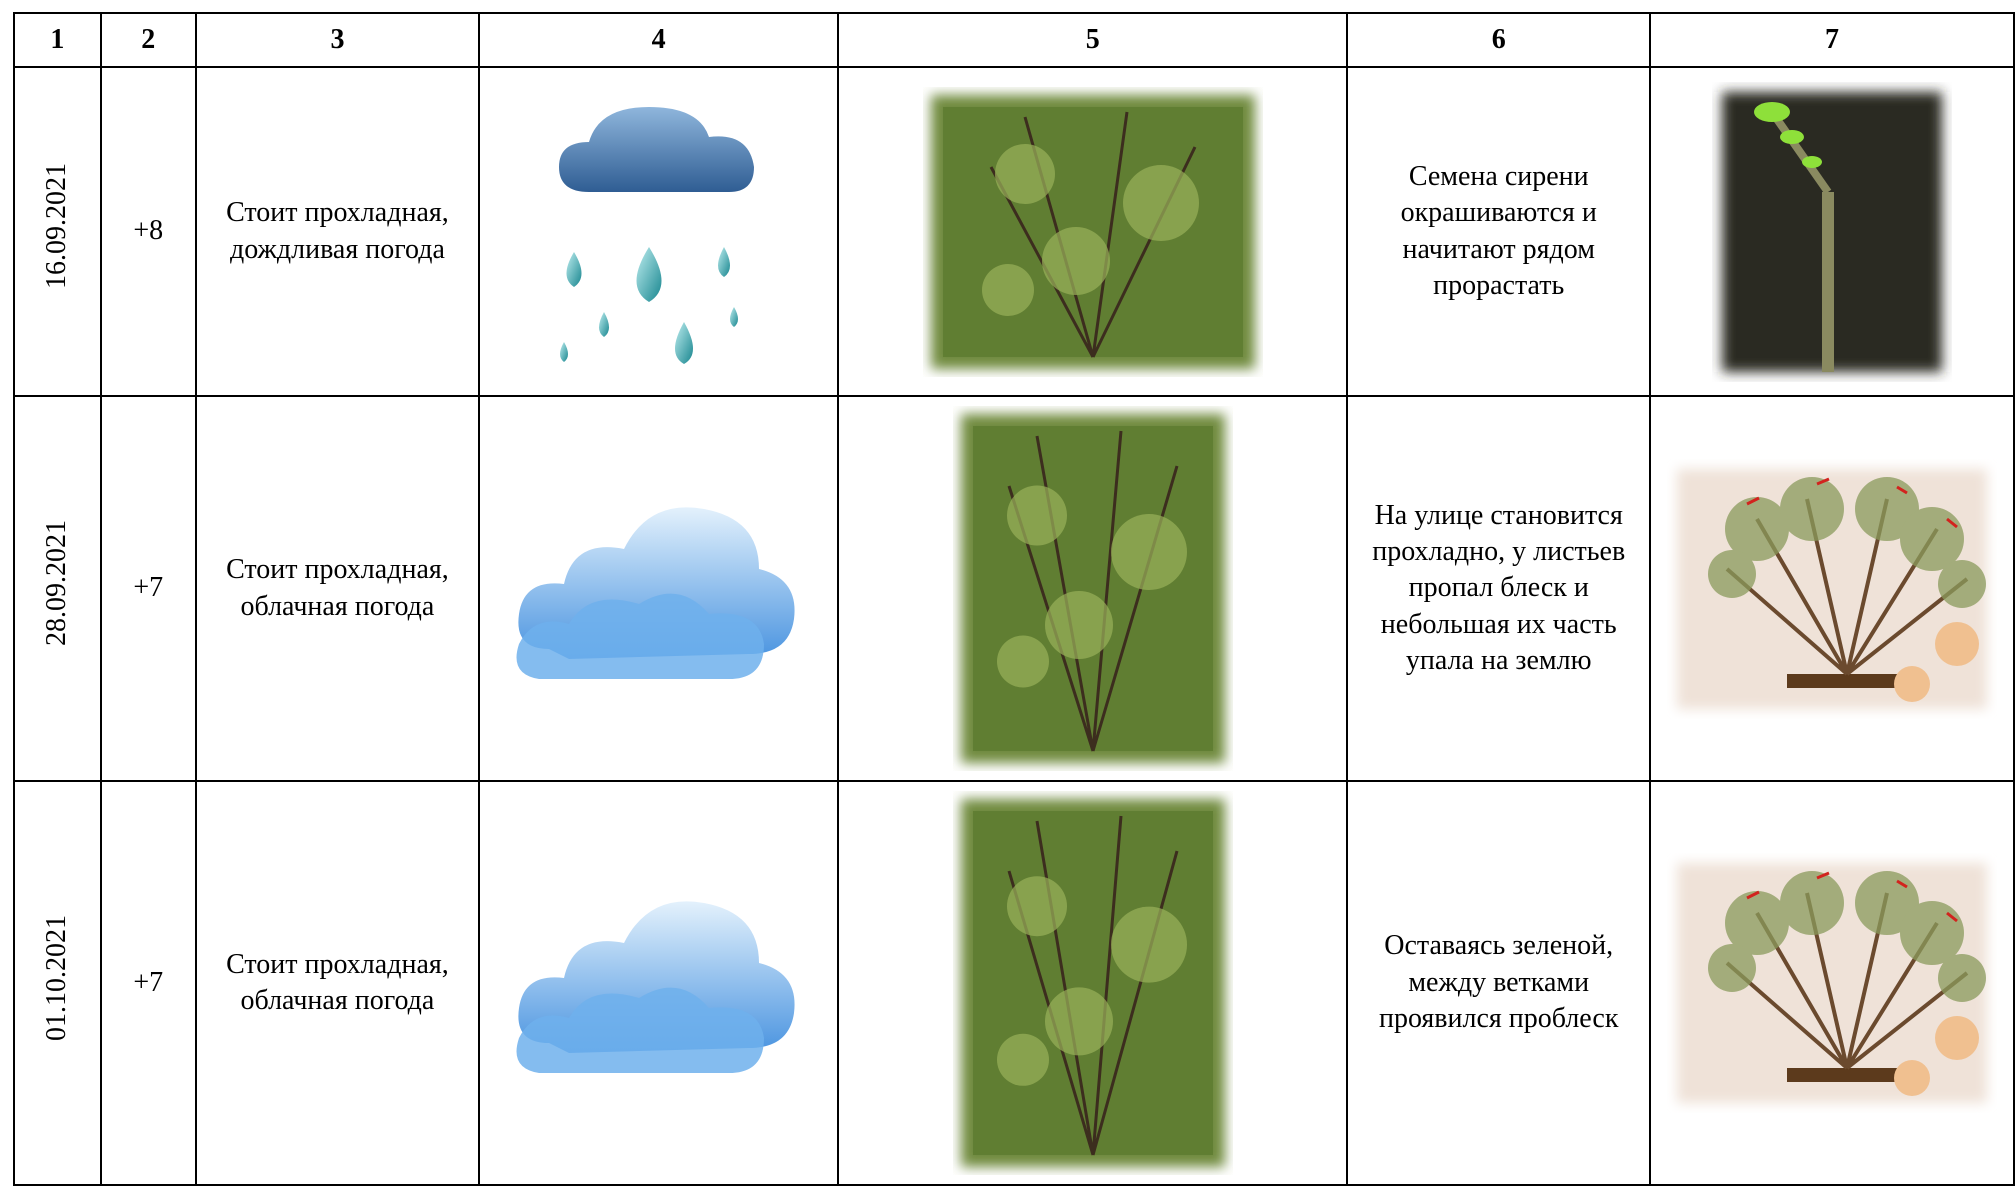 This screenshot has height=1186, width=2015. What do you see at coordinates (1093, 40) in the screenshot?
I see `column-number: 5` at bounding box center [1093, 40].